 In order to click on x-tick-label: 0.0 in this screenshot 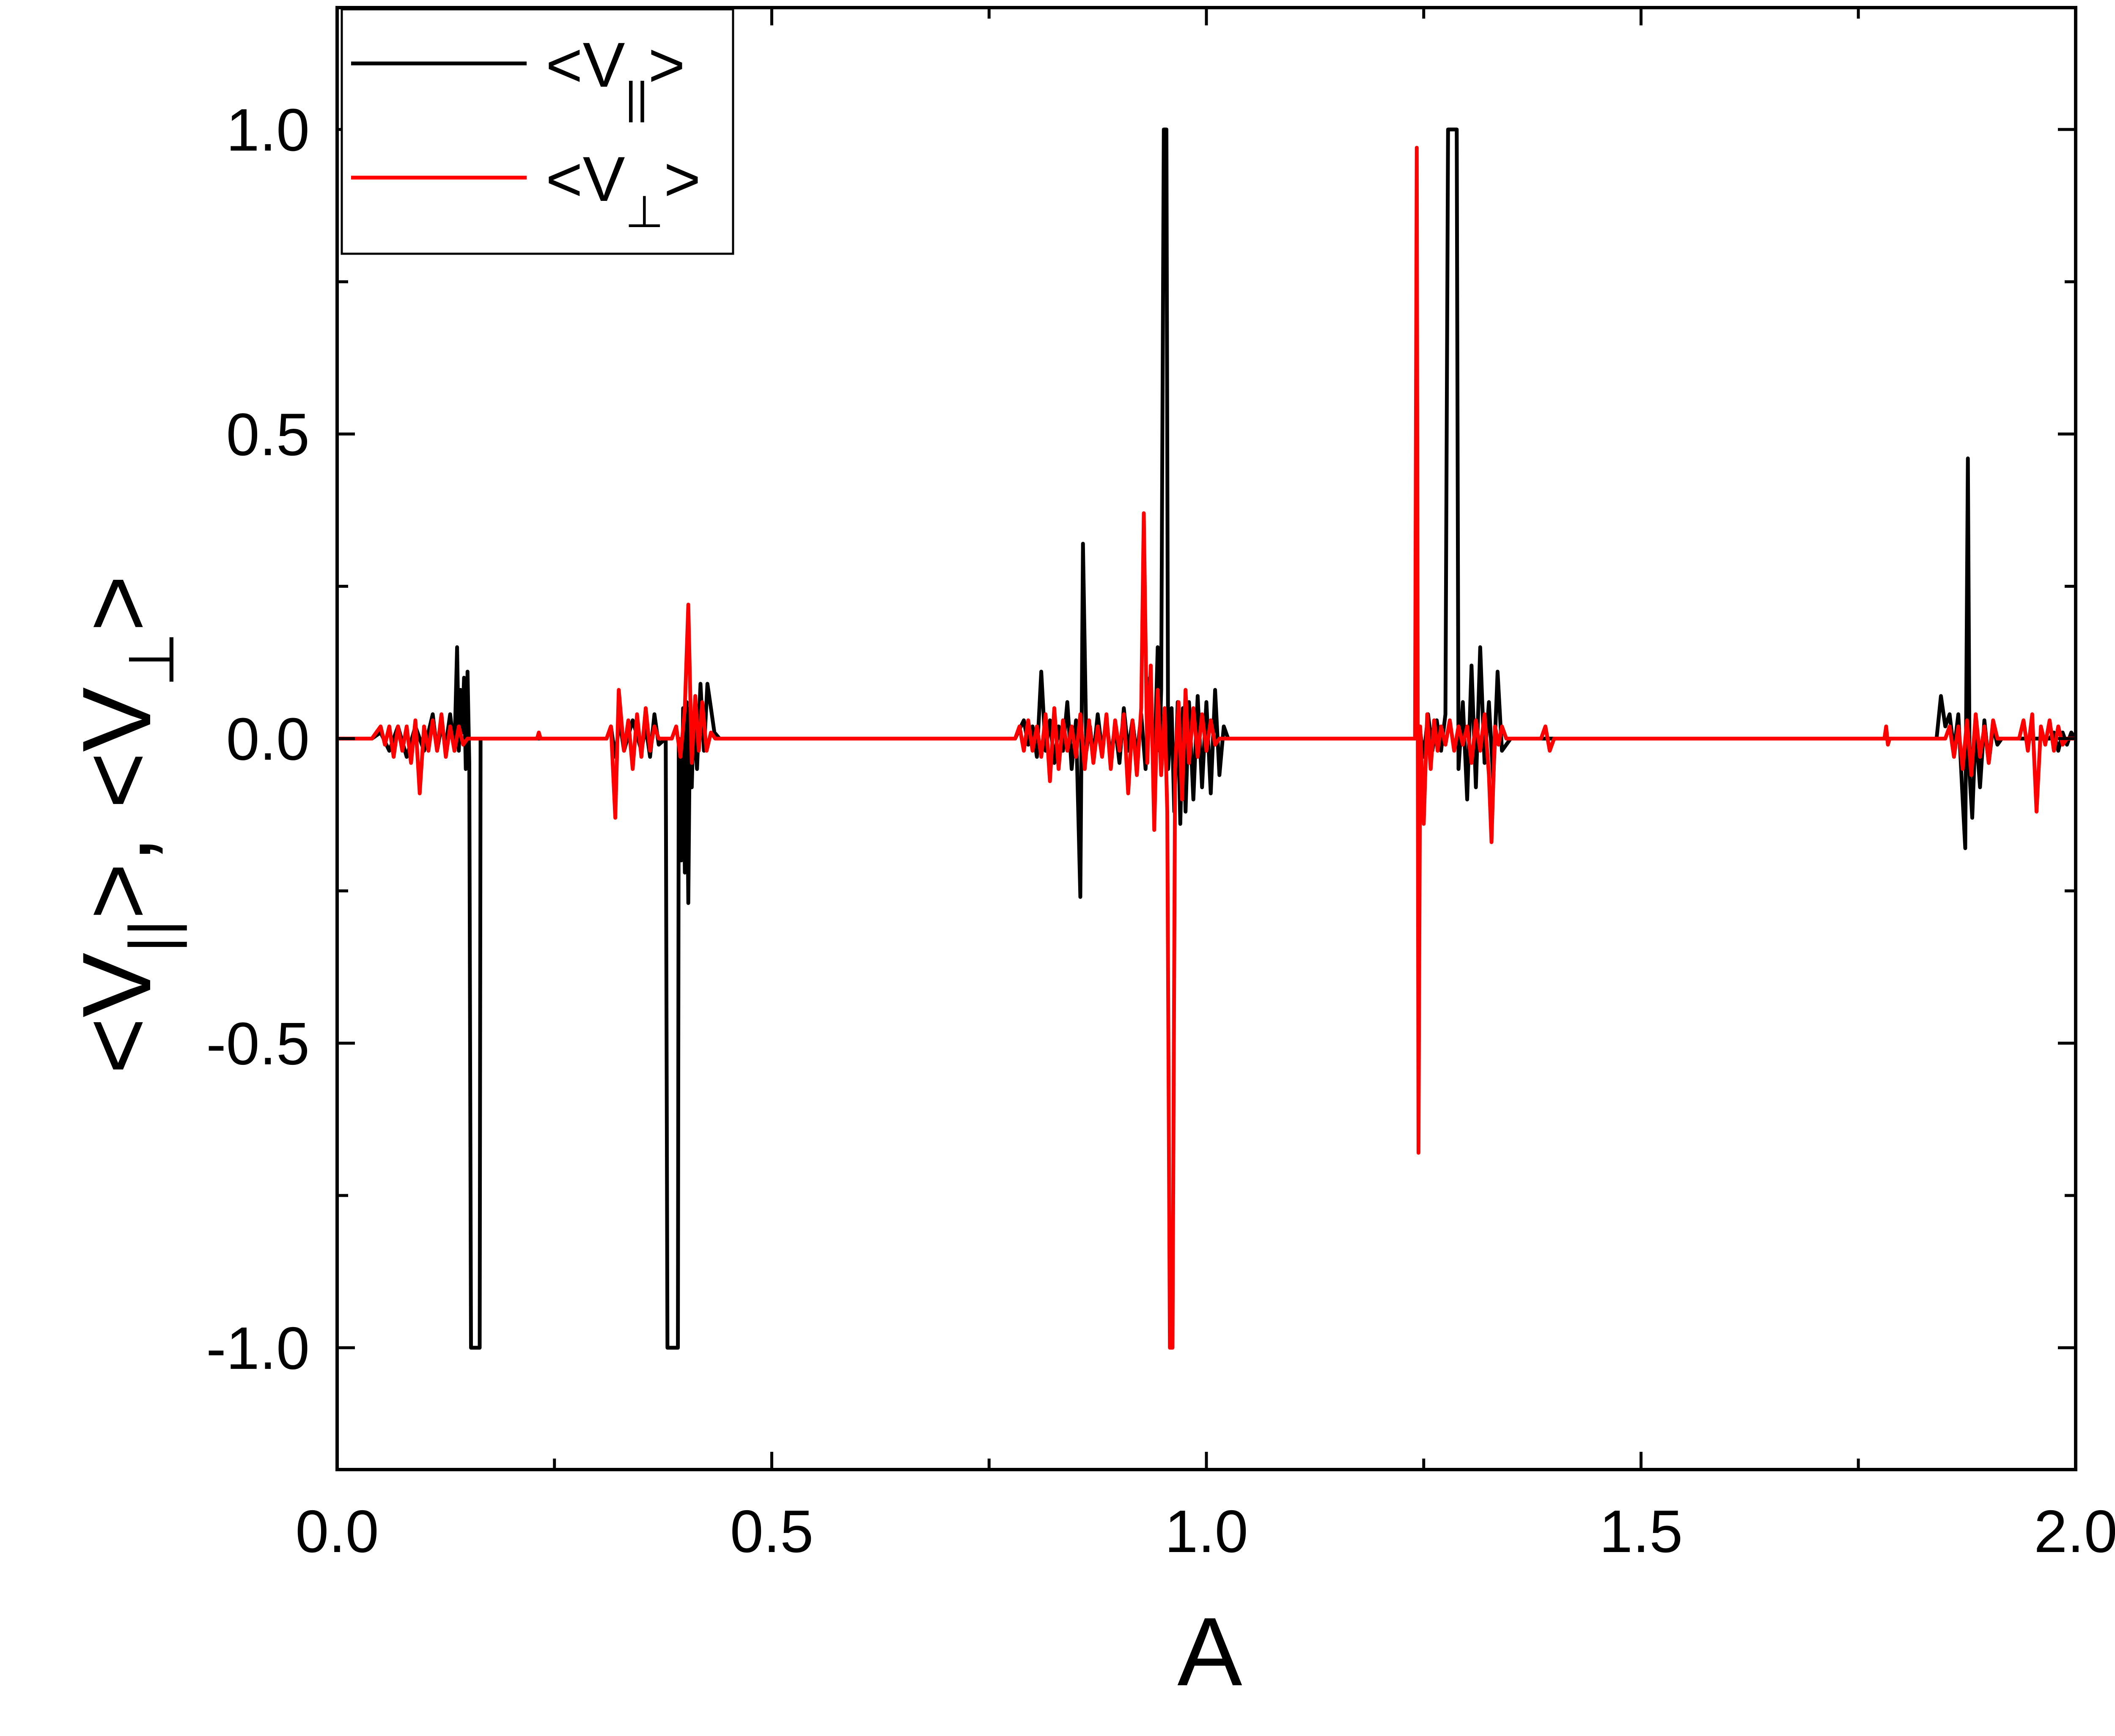, I will do `click(337, 1531)`.